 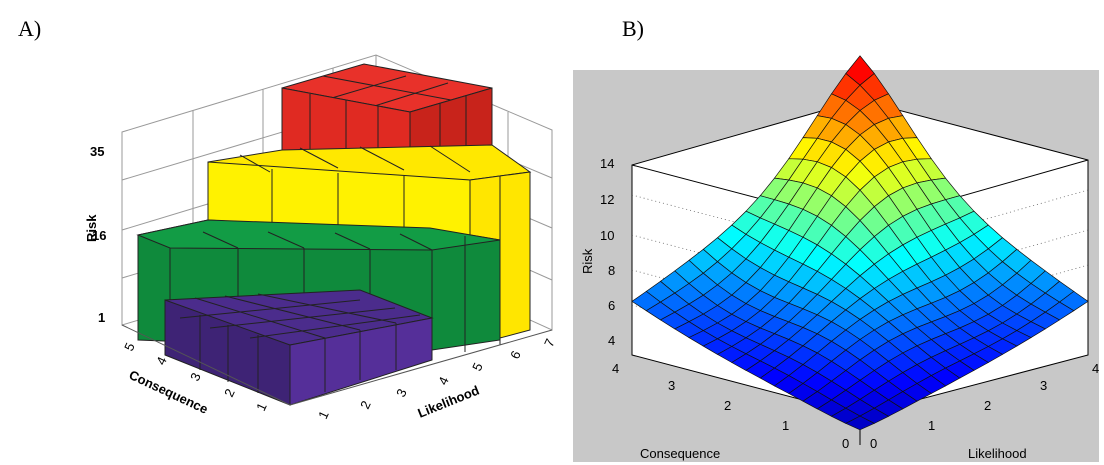 What do you see at coordinates (365, 404) in the screenshot?
I see `l-tick-2: 2` at bounding box center [365, 404].